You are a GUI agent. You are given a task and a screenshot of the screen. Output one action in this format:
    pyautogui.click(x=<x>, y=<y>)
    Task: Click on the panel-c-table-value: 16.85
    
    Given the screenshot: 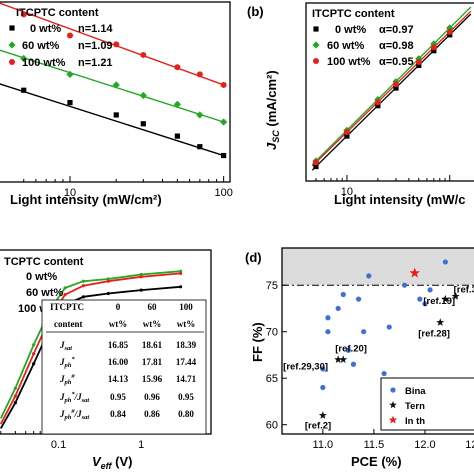 What is the action you would take?
    pyautogui.click(x=118, y=345)
    